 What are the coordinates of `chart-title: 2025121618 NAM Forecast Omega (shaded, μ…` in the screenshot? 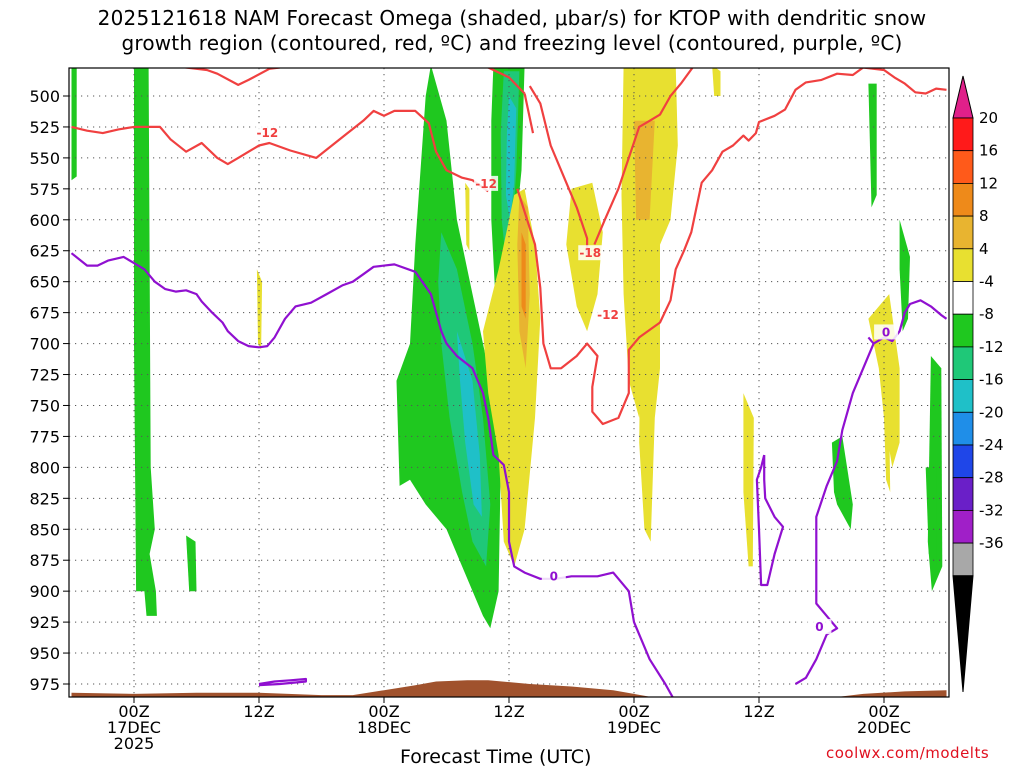 It's located at (512, 31).